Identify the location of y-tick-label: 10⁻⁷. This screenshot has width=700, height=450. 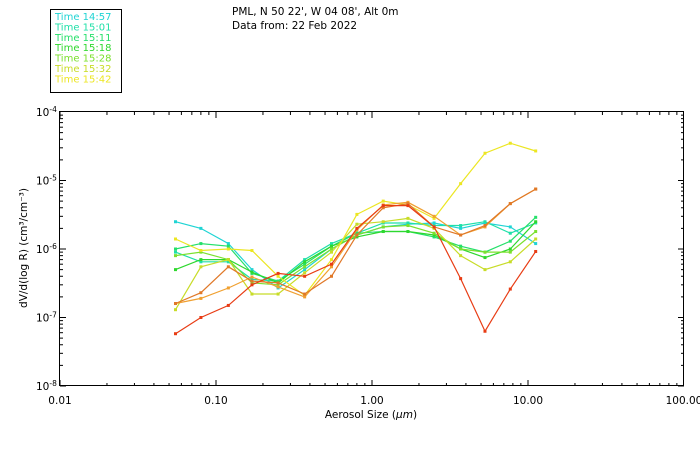
(46, 318).